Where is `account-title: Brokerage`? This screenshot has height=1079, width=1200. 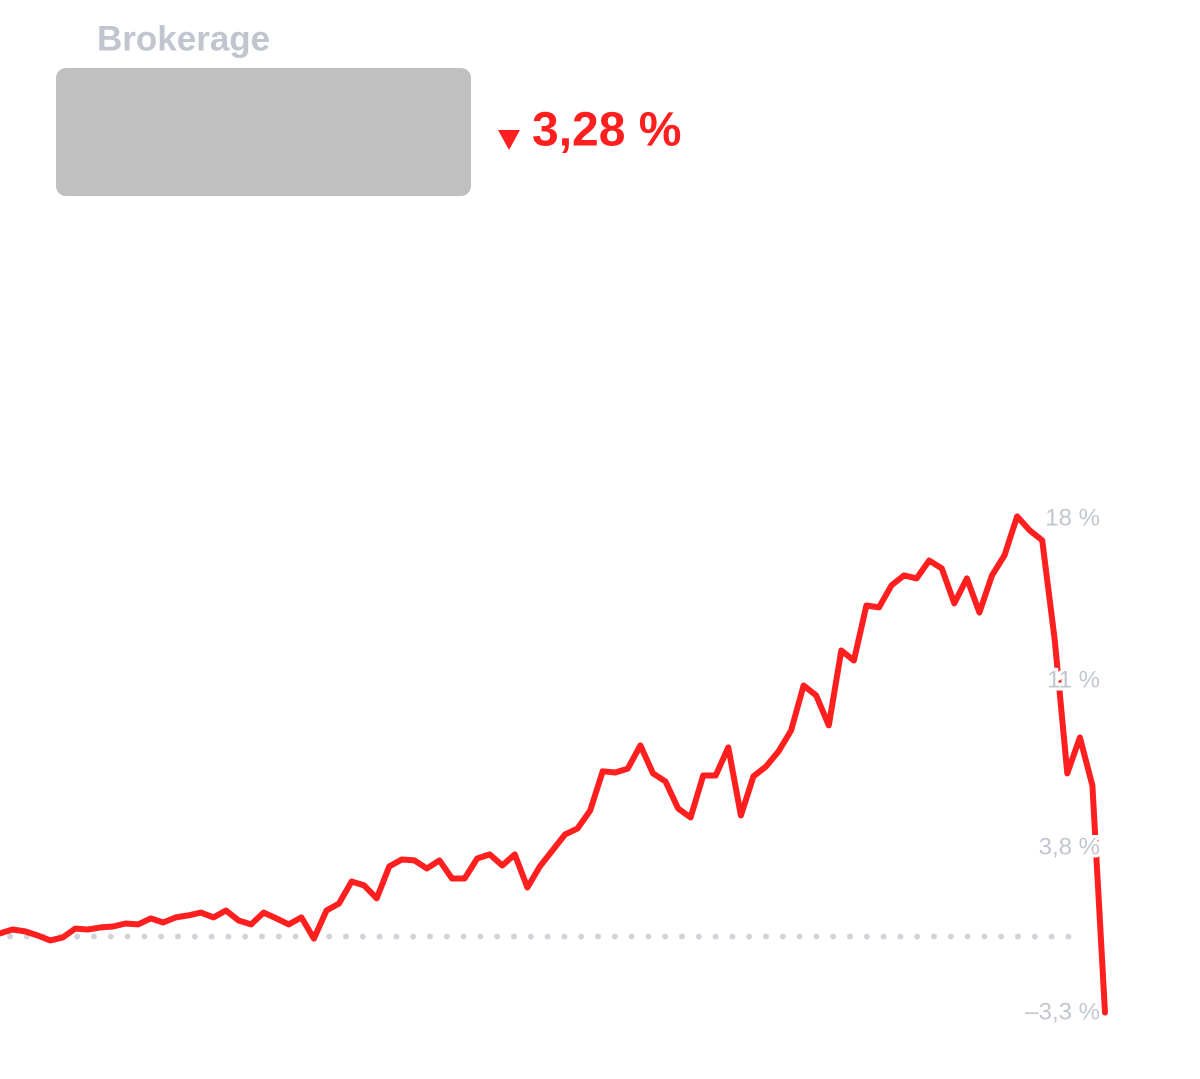 account-title: Brokerage is located at coordinates (183, 38).